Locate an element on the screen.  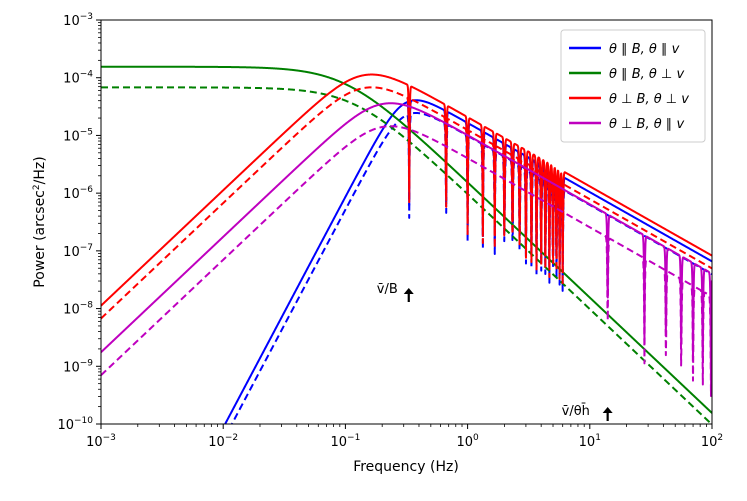
x-tick-label: 10¹ is located at coordinates (590, 441).